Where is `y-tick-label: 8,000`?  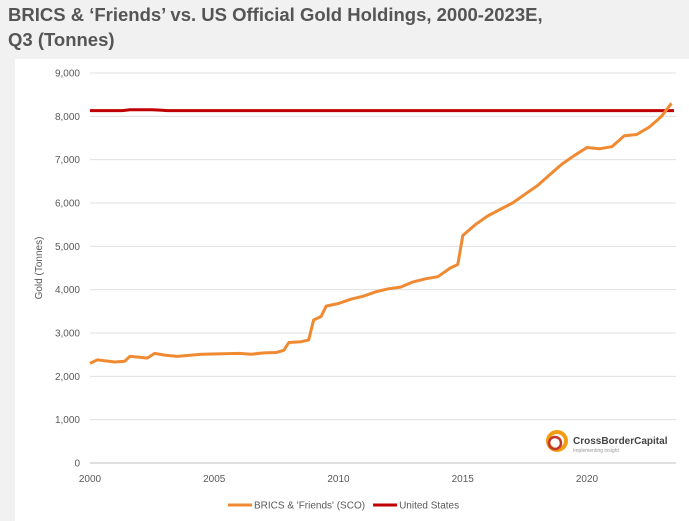 y-tick-label: 8,000 is located at coordinates (67, 117).